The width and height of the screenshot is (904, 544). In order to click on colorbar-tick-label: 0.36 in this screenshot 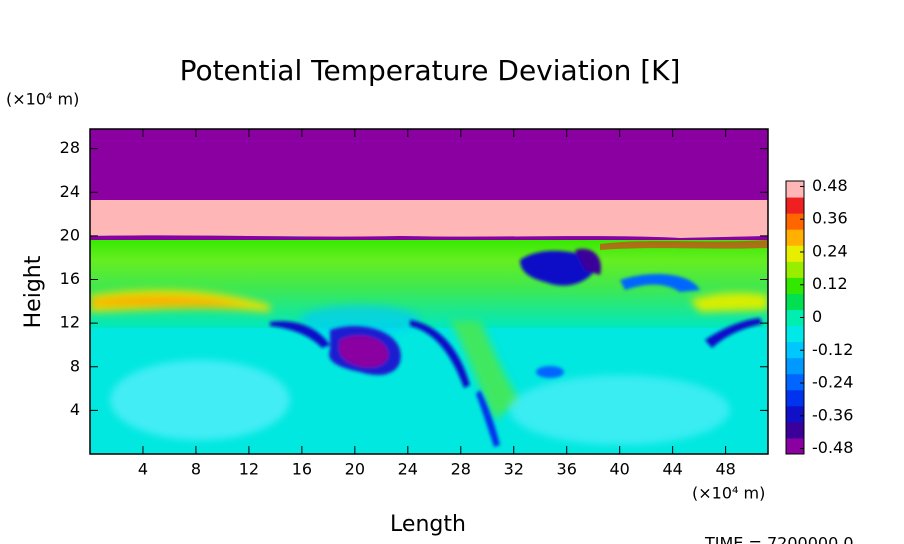, I will do `click(830, 218)`.